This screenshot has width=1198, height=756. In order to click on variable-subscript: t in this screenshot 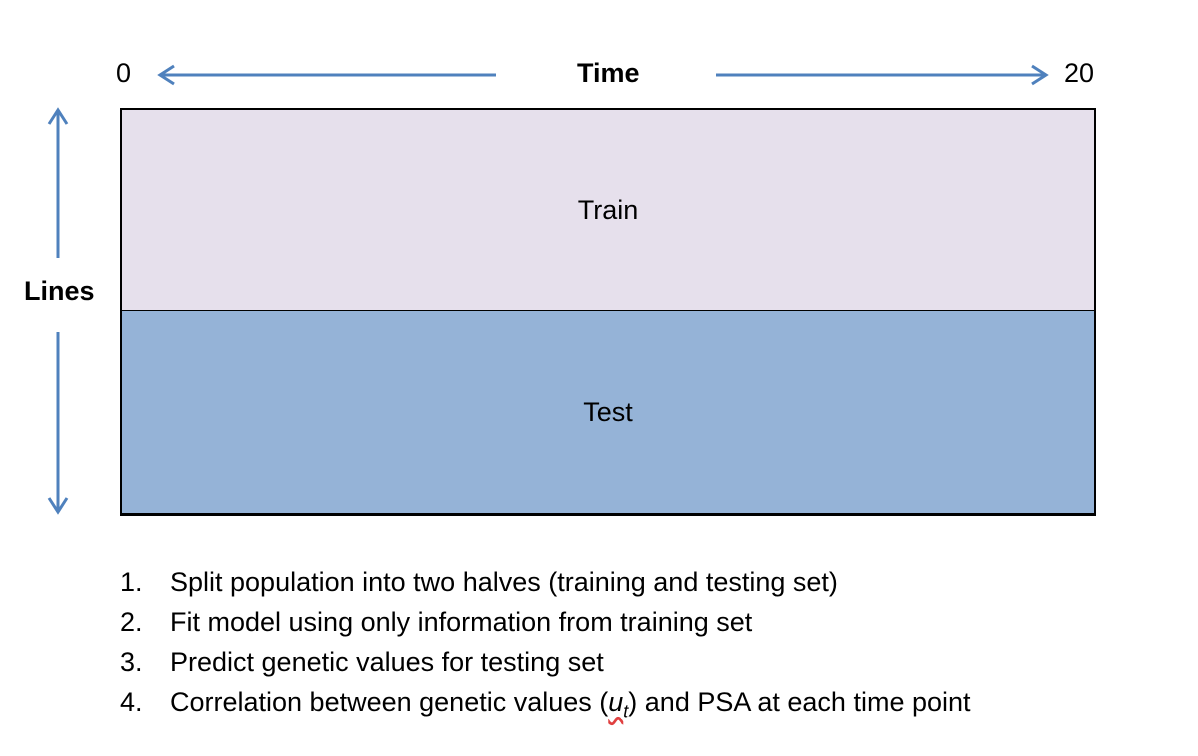, I will do `click(626, 711)`.